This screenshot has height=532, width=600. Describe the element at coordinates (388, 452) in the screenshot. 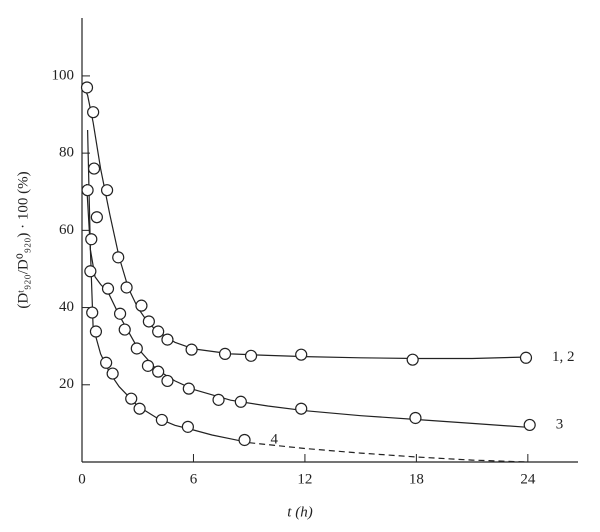

I see `fit-curve` at that location.